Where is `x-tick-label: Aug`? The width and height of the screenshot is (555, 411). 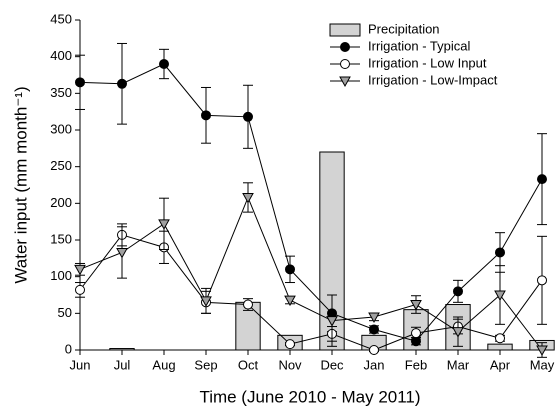
x-tick-label: Aug is located at coordinates (163, 364).